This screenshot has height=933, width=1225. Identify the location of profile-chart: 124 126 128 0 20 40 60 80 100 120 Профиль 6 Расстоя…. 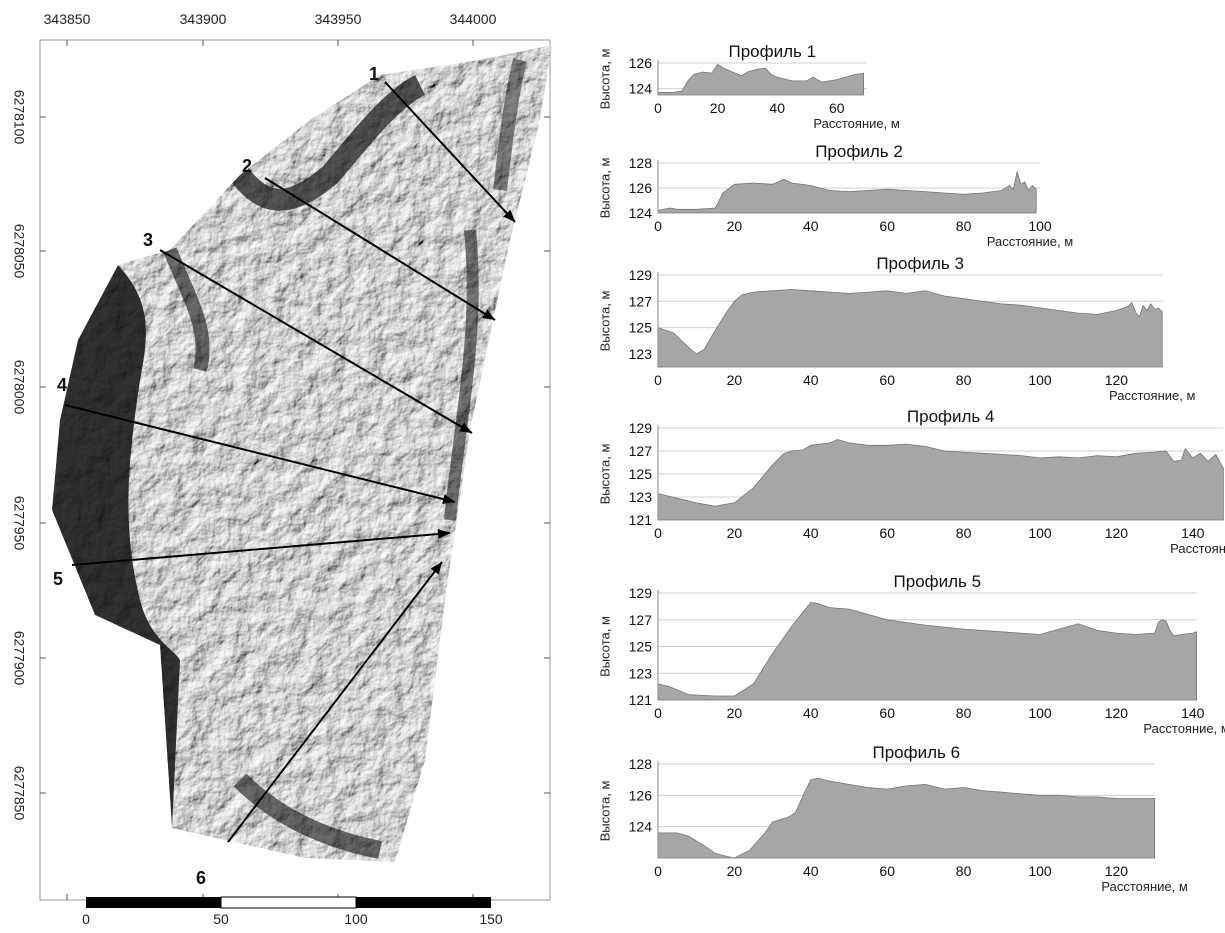
(892, 818).